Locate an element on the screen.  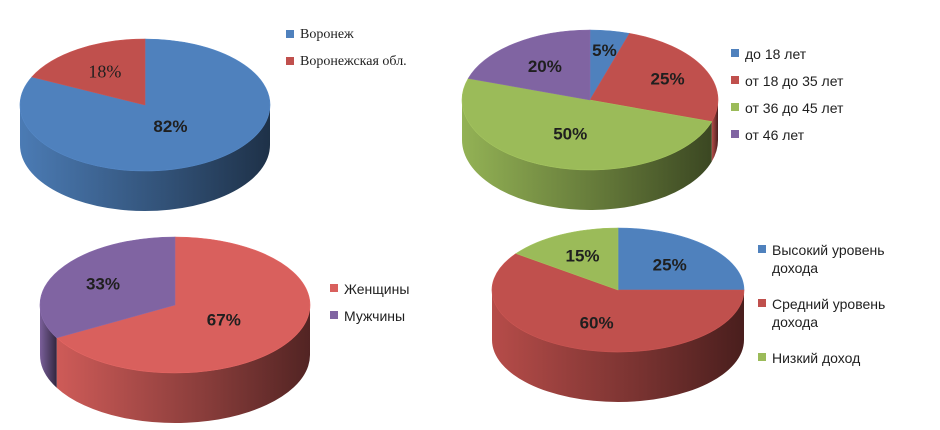
legend-item: от 18 до 35 лет is located at coordinates (787, 81).